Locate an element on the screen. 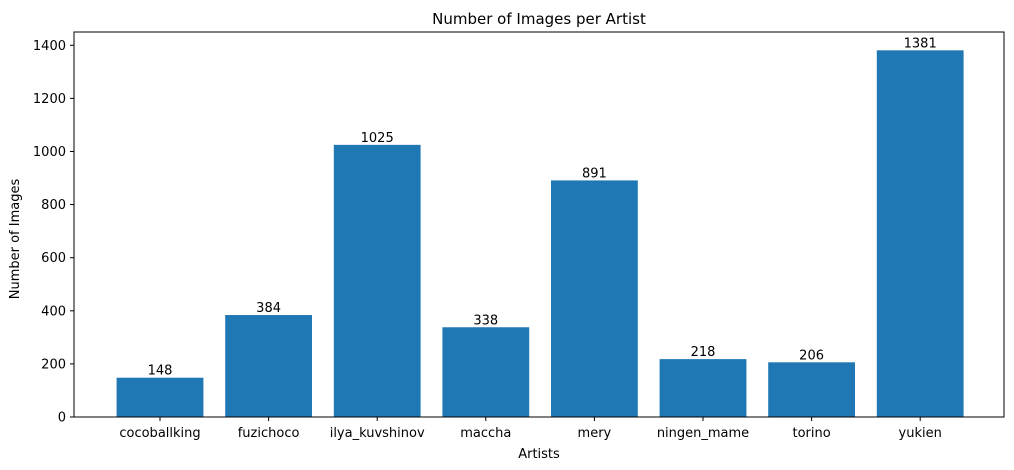 The width and height of the screenshot is (1014, 470). y-tick-label-600: 600 is located at coordinates (53, 258).